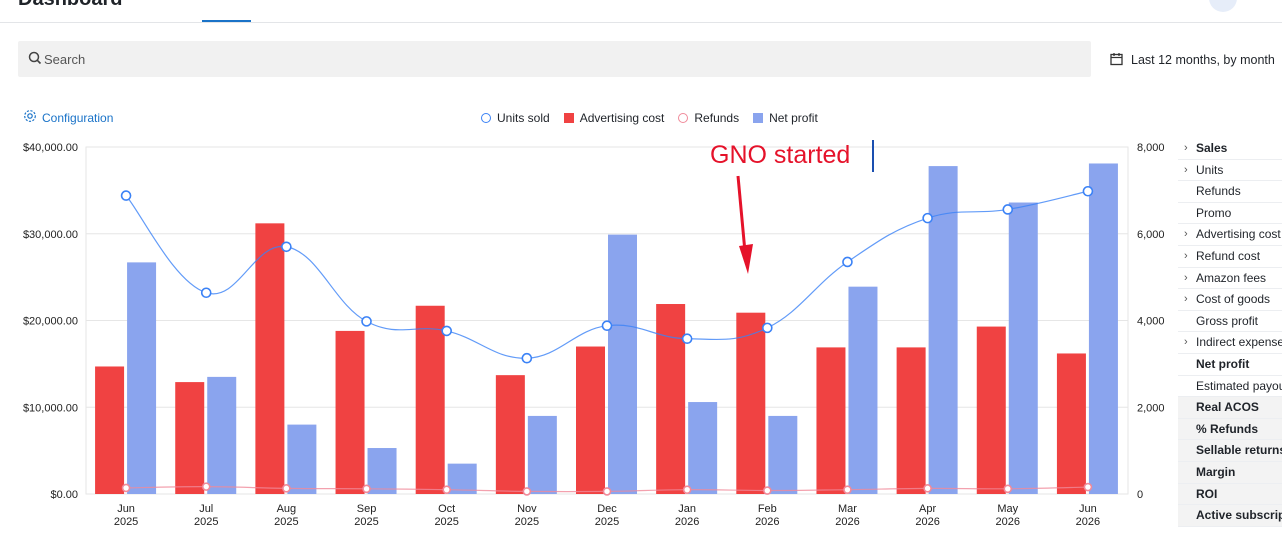 The width and height of the screenshot is (1282, 549). I want to click on date-range-selector: Last 12 months, by month, so click(1192, 60).